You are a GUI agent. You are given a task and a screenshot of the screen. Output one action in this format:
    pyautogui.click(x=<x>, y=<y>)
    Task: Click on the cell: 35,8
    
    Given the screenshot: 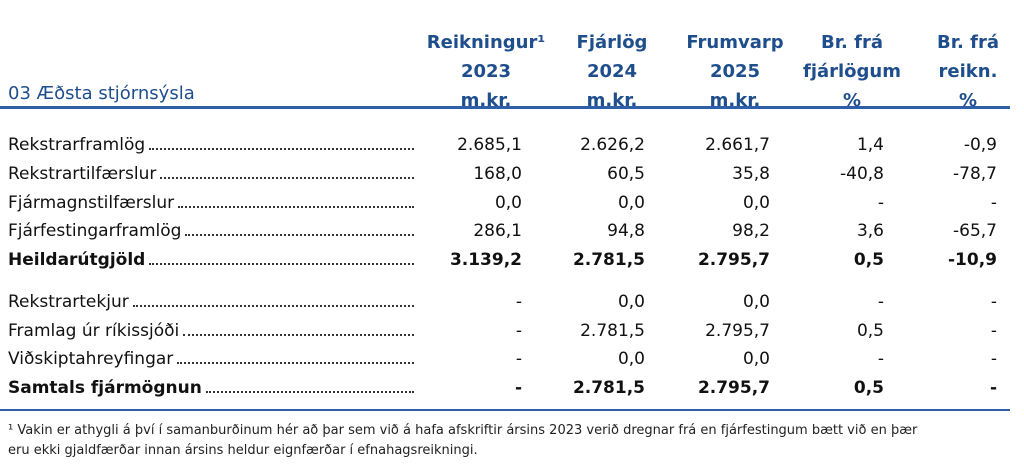 What is the action you would take?
    pyautogui.click(x=751, y=174)
    